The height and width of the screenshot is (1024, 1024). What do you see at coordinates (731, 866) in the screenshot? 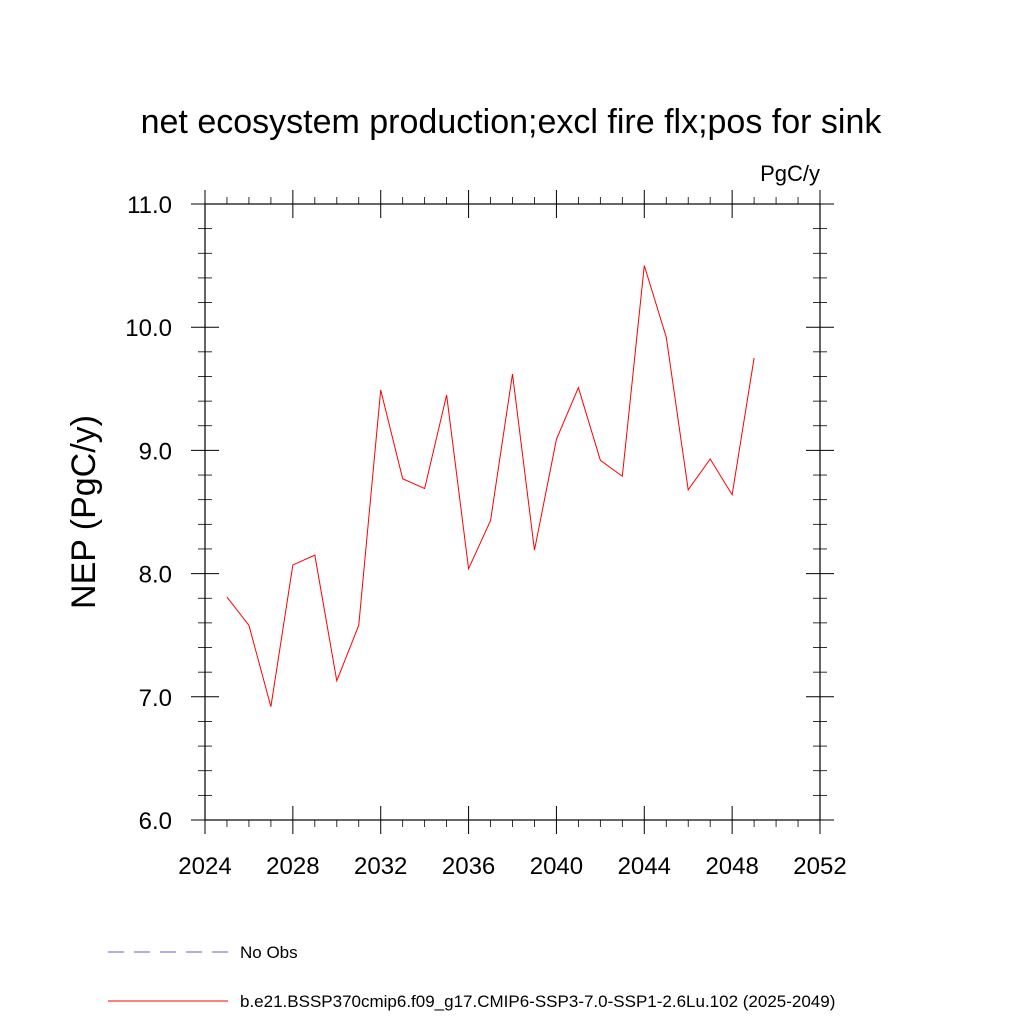
I see `x-tick-label: 2048` at bounding box center [731, 866].